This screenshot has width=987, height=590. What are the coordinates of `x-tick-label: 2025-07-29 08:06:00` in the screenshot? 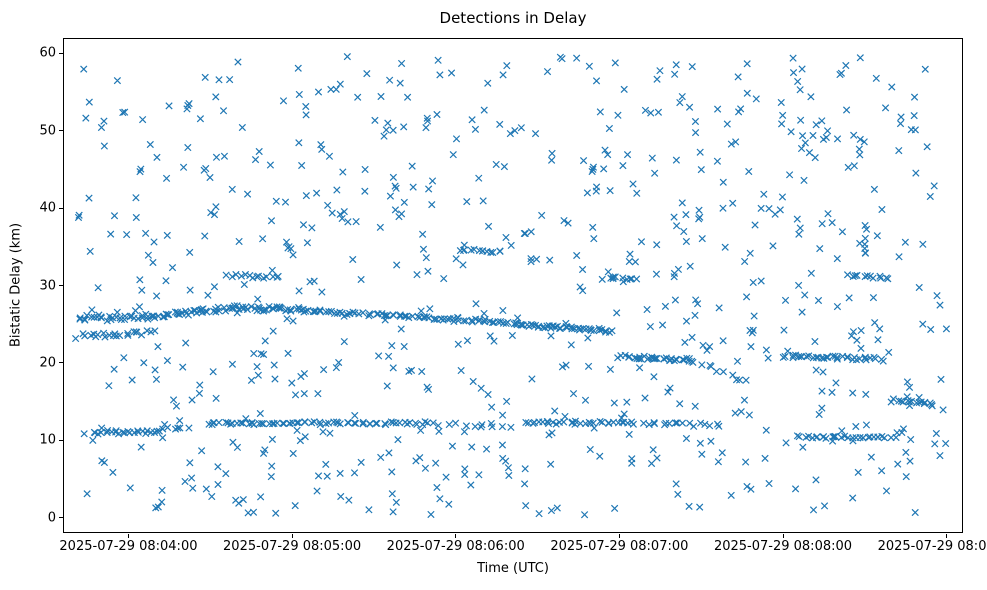 It's located at (455, 546).